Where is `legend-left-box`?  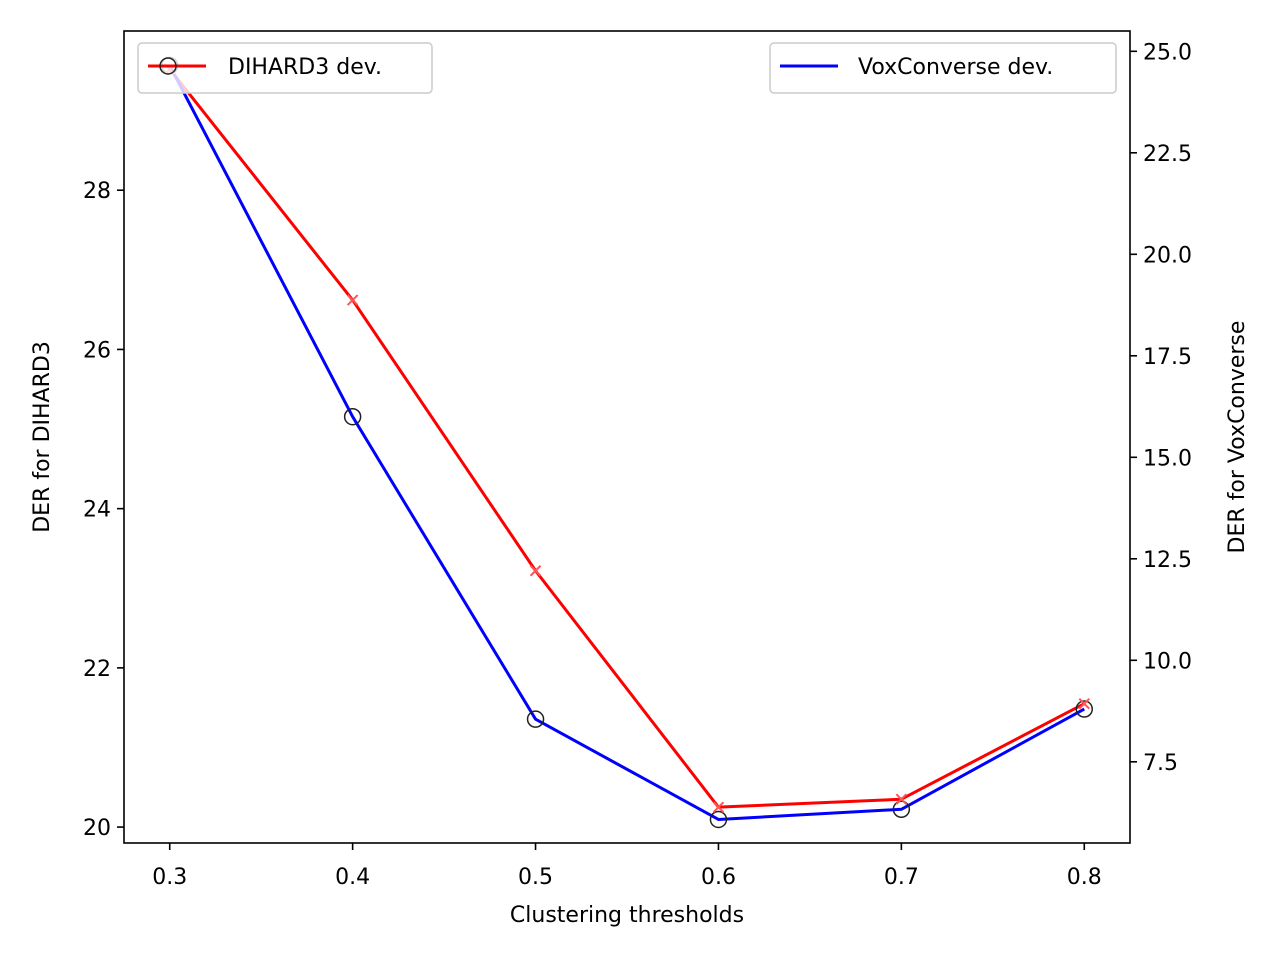
legend-left-box is located at coordinates (285, 68).